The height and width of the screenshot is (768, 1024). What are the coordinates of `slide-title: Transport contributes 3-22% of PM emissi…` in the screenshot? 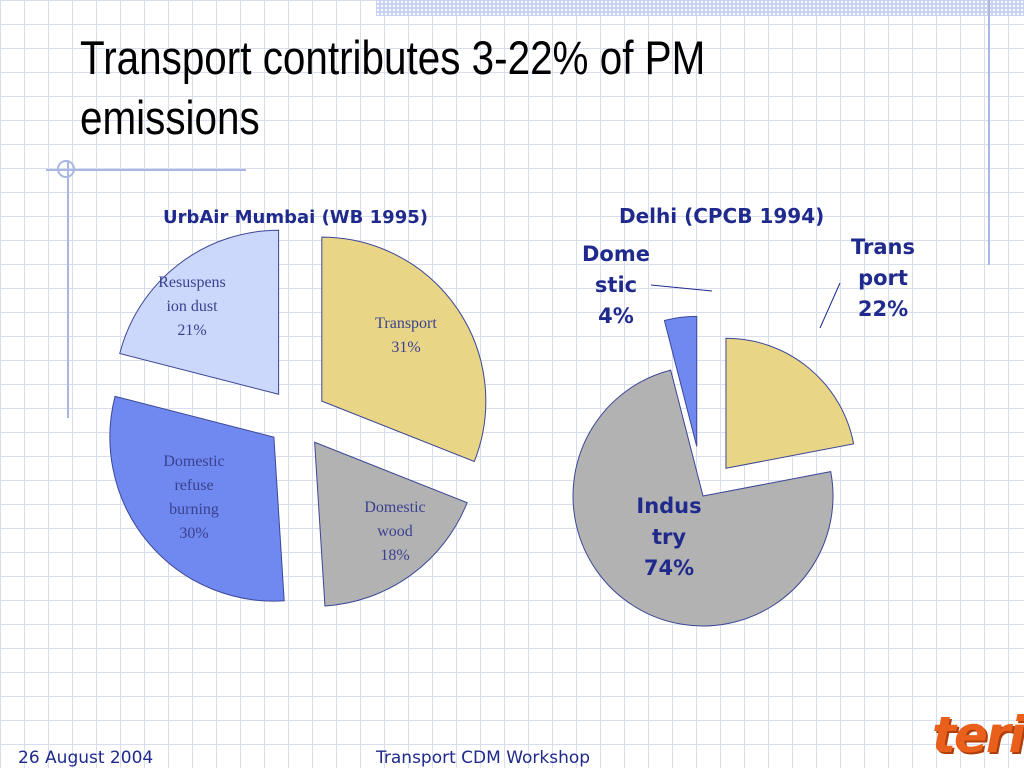 It's located at (407, 88).